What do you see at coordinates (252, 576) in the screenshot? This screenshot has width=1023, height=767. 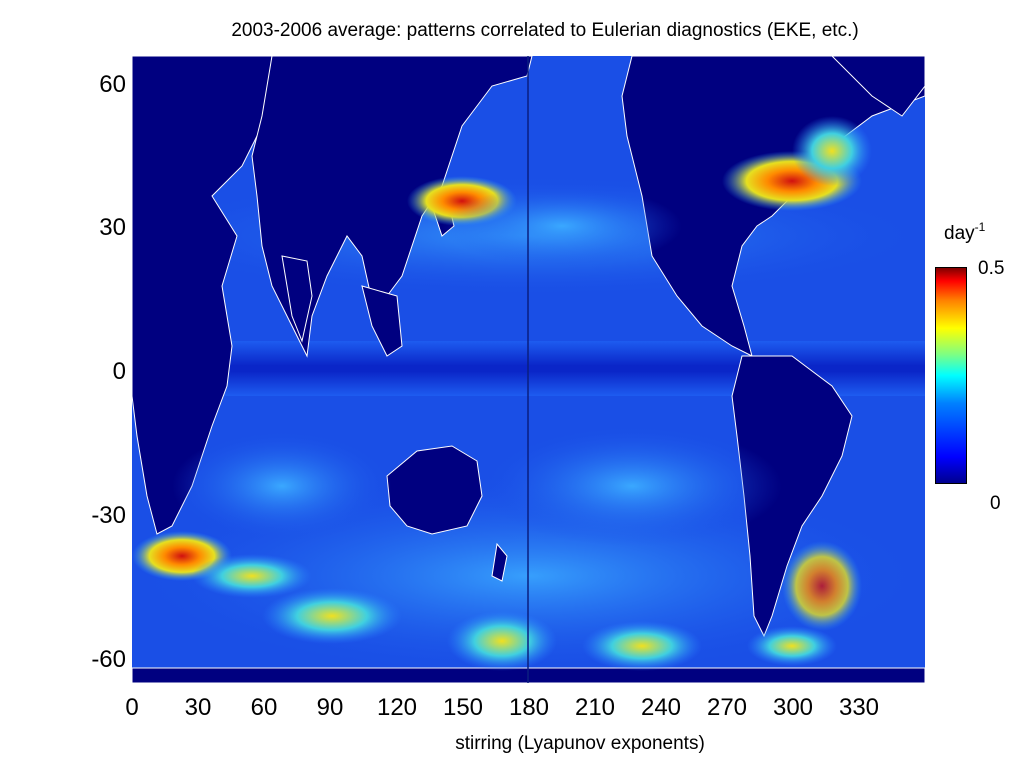 I see `agulhas-retroflection` at bounding box center [252, 576].